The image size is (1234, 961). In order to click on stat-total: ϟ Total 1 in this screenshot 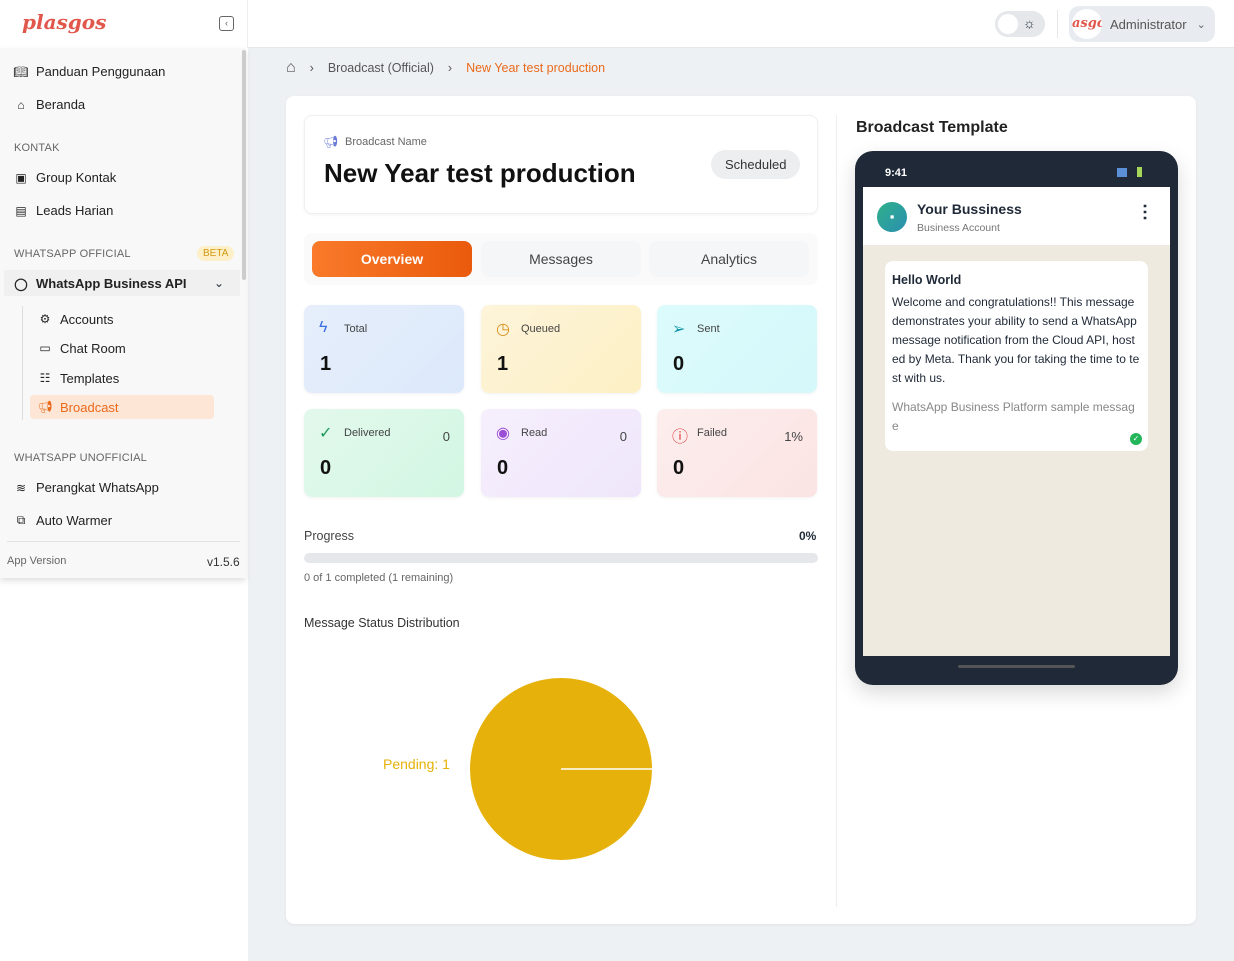, I will do `click(384, 349)`.